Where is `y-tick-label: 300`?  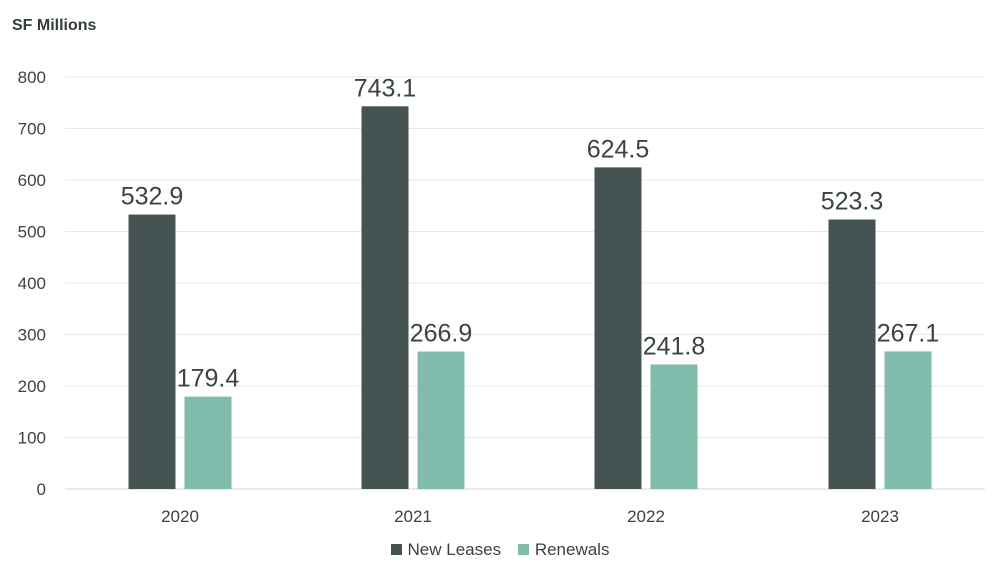 y-tick-label: 300 is located at coordinates (32, 335).